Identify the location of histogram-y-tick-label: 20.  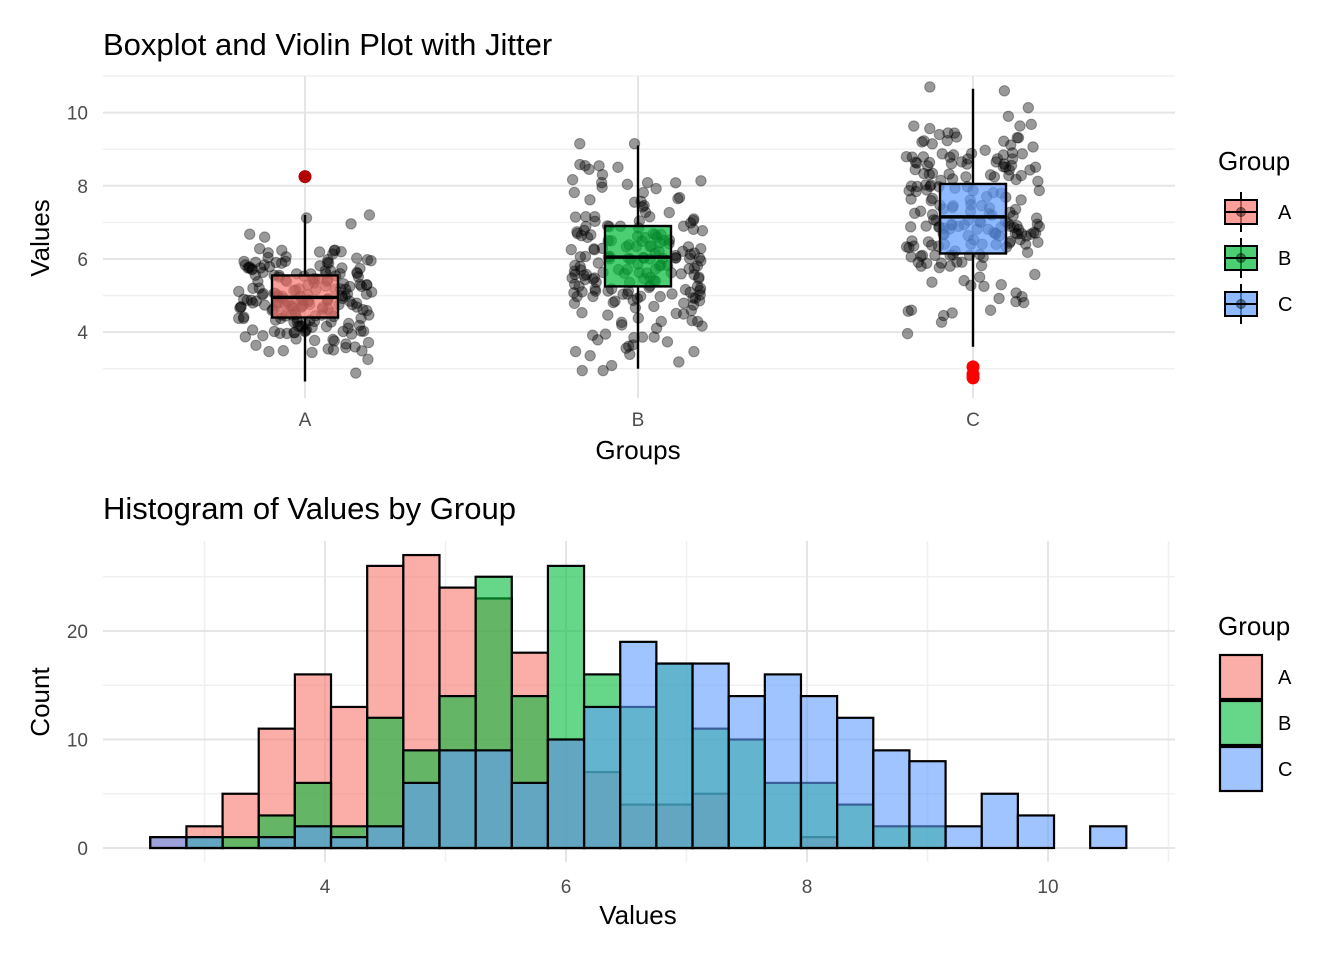
(77, 632).